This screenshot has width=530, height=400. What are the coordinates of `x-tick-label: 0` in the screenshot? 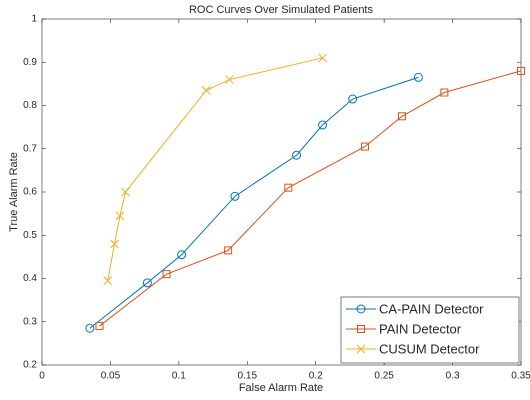 It's located at (42, 376).